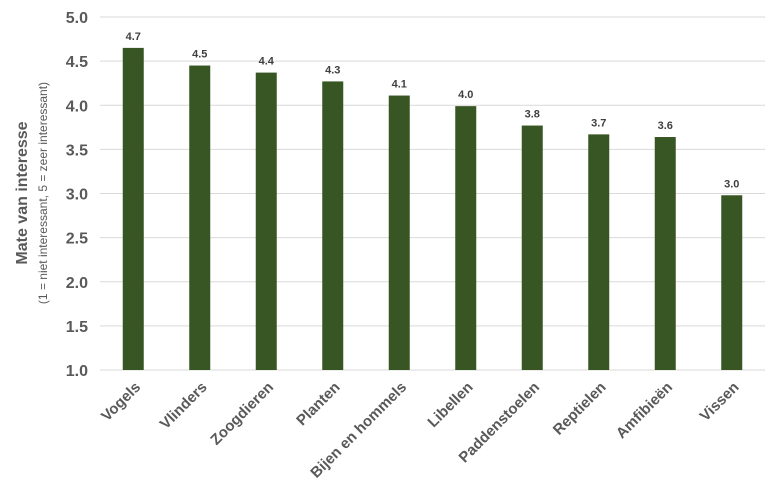 The height and width of the screenshot is (504, 770). Describe the element at coordinates (184, 406) in the screenshot. I see `x-category-label: Vlinders` at that location.